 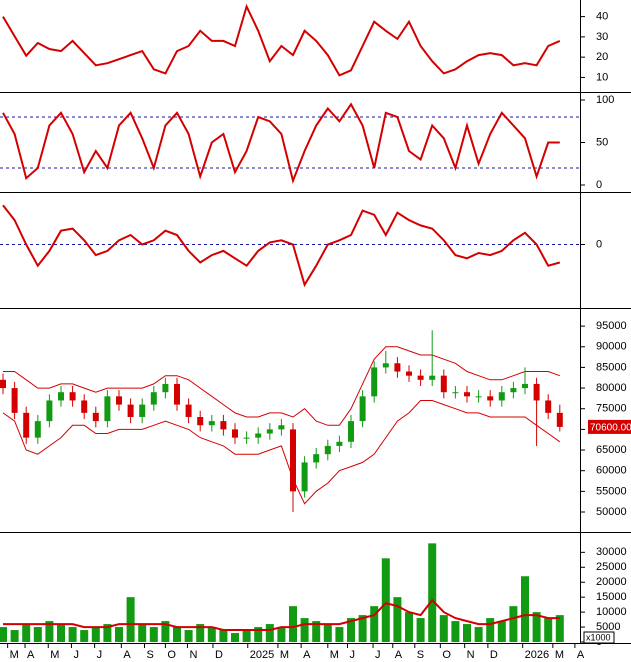 I want to click on band-lower, so click(x=281, y=452).